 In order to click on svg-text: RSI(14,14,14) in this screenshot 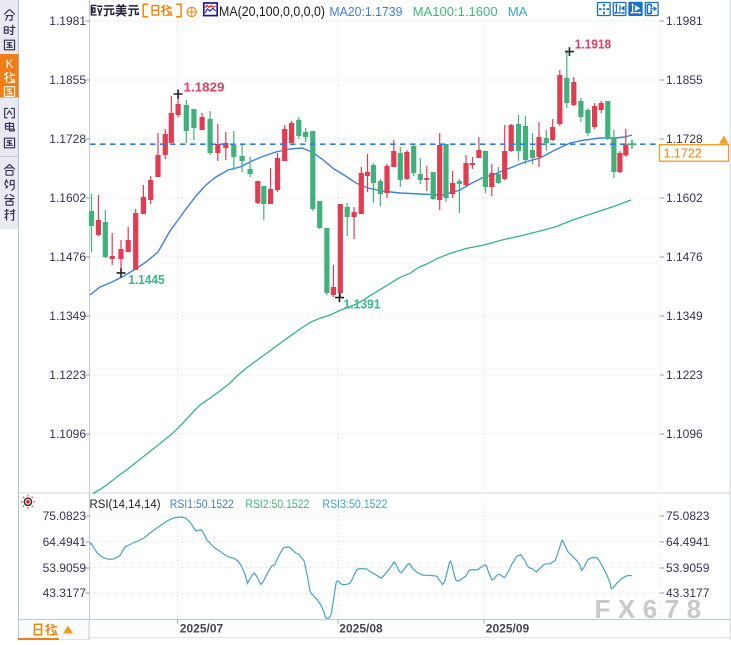, I will do `click(125, 504)`.